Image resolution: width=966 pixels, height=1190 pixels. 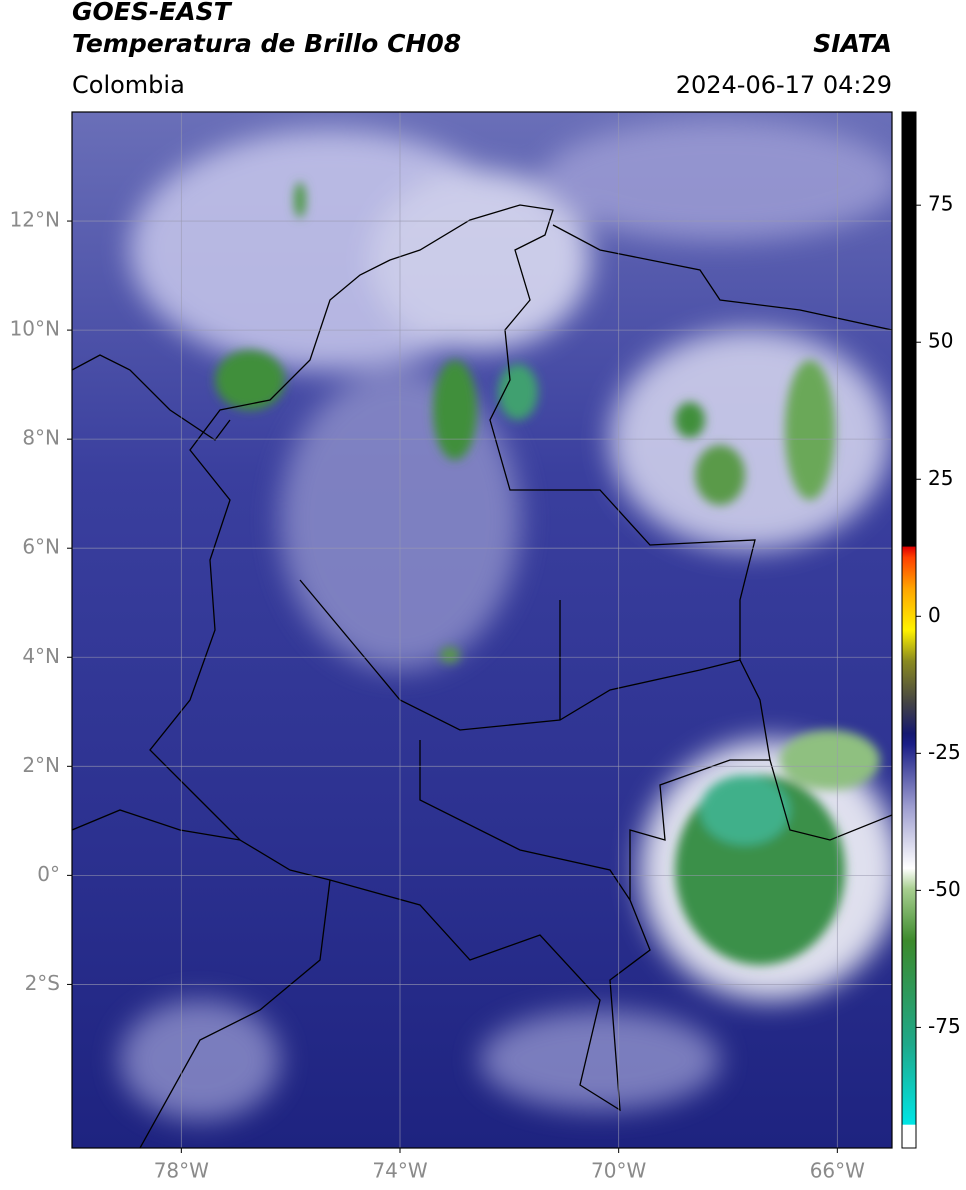 What do you see at coordinates (618, 1171) in the screenshot?
I see `x-tick-label: 70°W` at bounding box center [618, 1171].